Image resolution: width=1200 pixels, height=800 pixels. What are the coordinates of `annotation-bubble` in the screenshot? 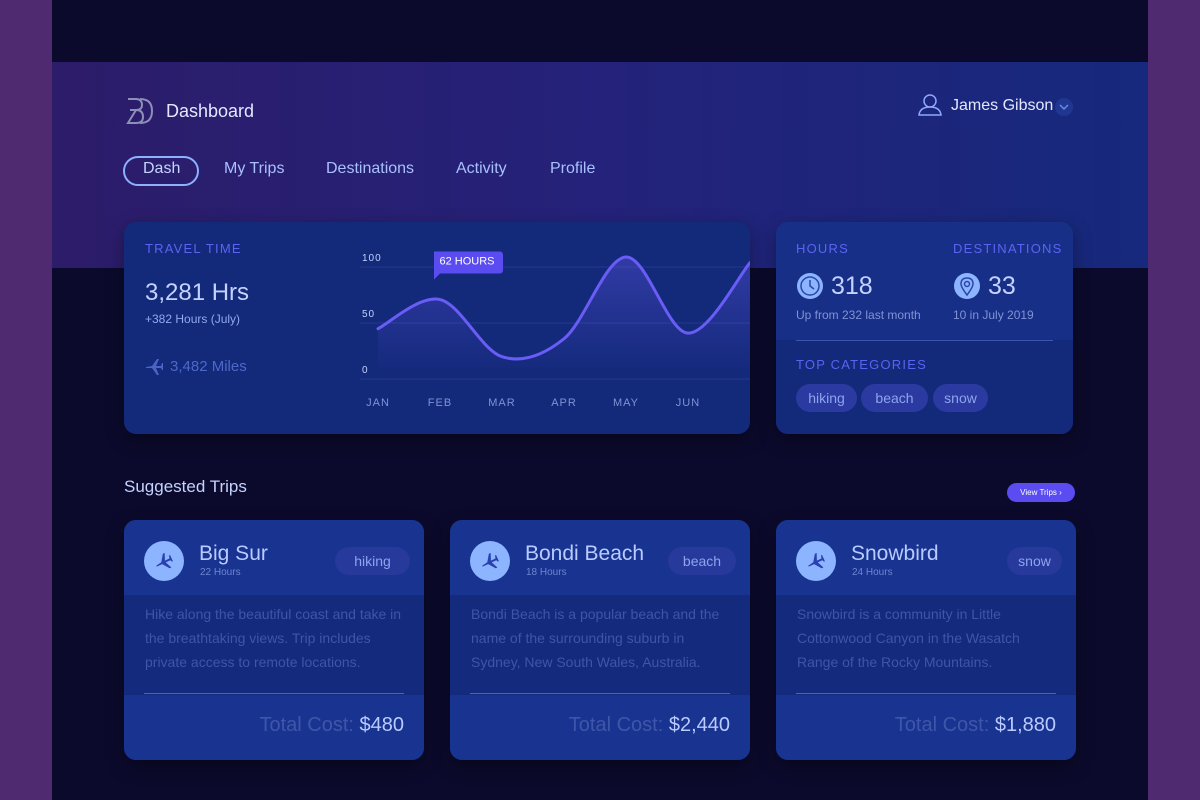 It's located at (468, 265).